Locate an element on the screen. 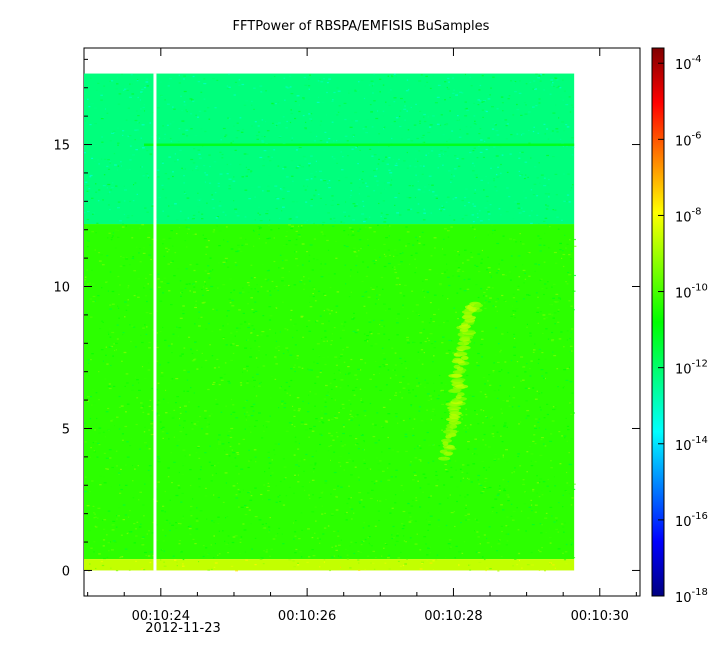 This screenshot has width=724, height=656. x-tick-label: 00:10:28 is located at coordinates (453, 616).